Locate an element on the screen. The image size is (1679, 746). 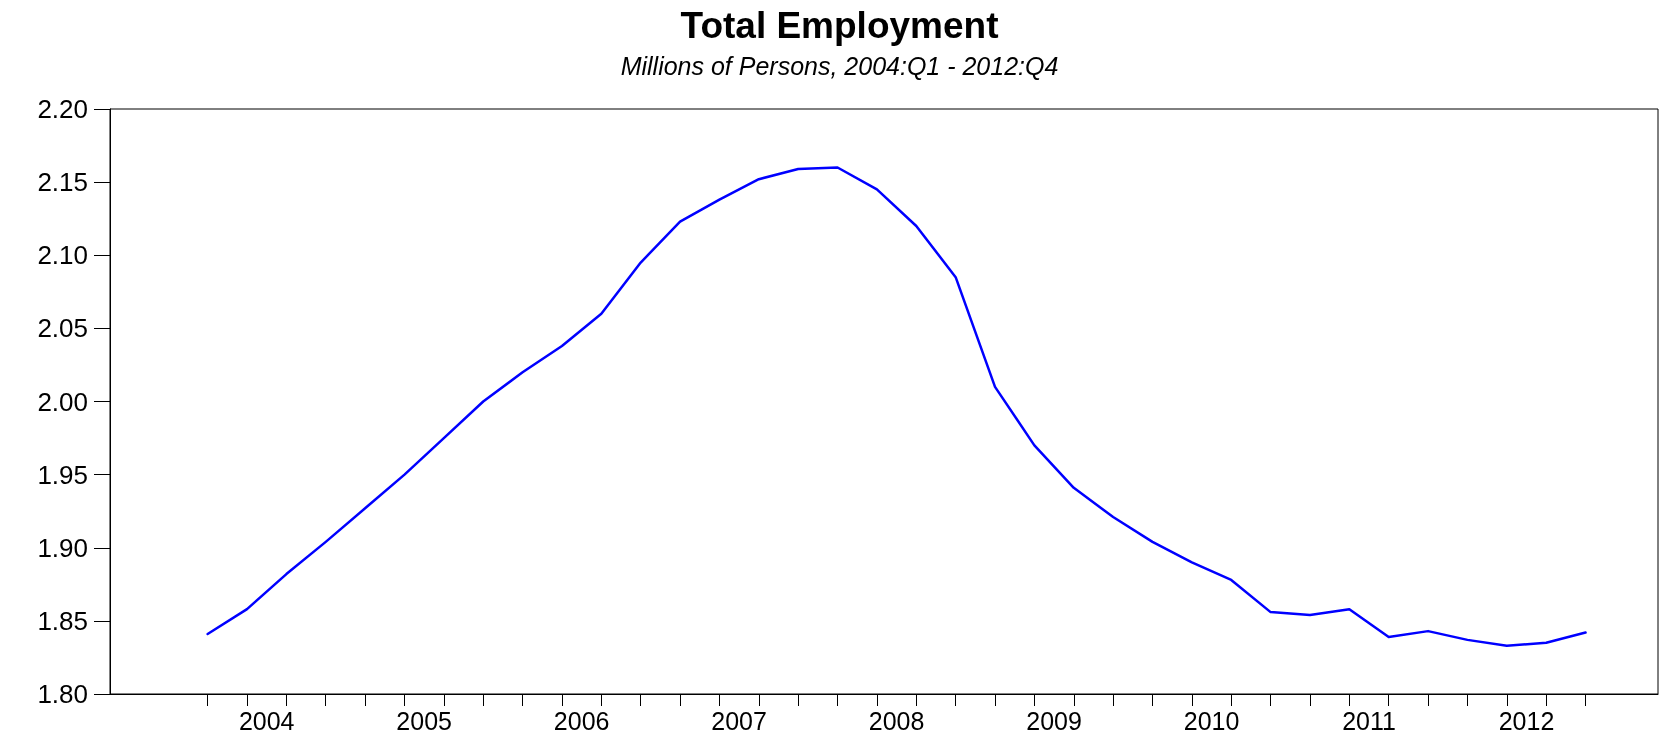
chart-subtitle: Millions of Persons, 2004:Q1 - 2012:Q4 is located at coordinates (839, 65).